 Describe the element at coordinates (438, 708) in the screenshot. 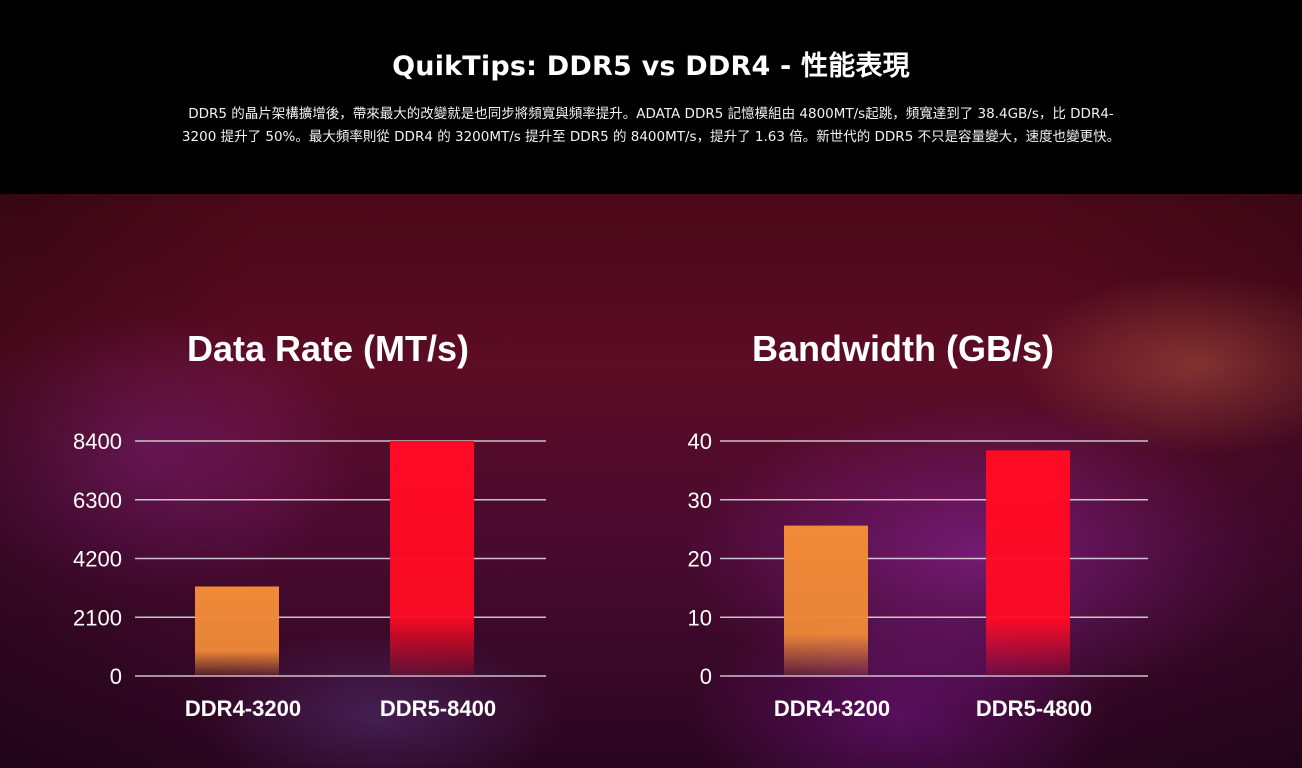

I see `category-label: DDR5-8400` at that location.